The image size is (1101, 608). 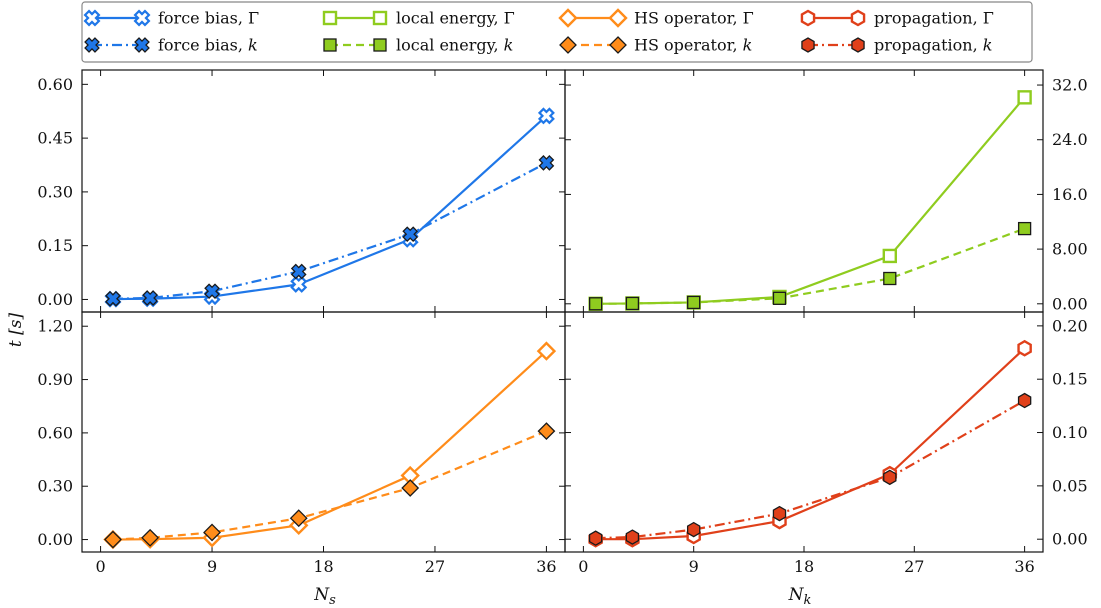 I want to click on y-tick-label: 1.20, so click(x=55, y=326).